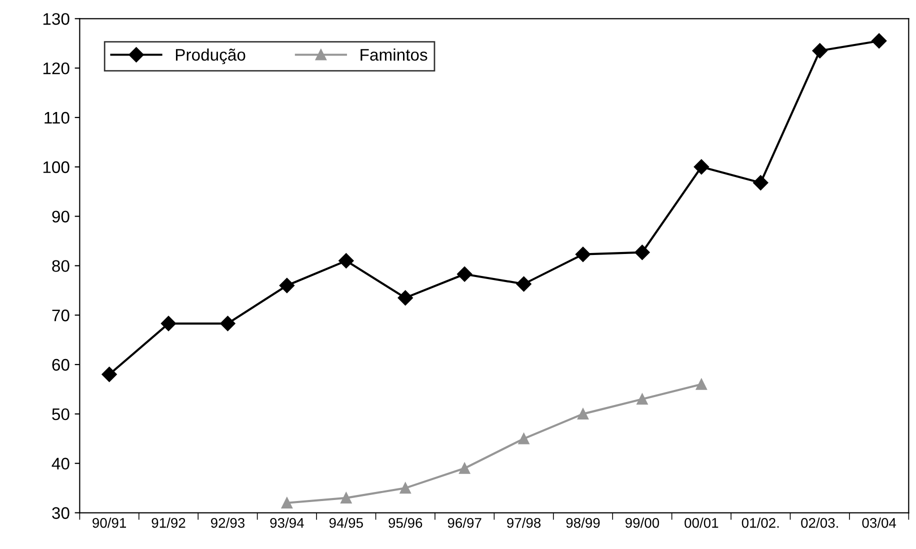 The width and height of the screenshot is (916, 549). What do you see at coordinates (61, 216) in the screenshot?
I see `y-tick-label: 90` at bounding box center [61, 216].